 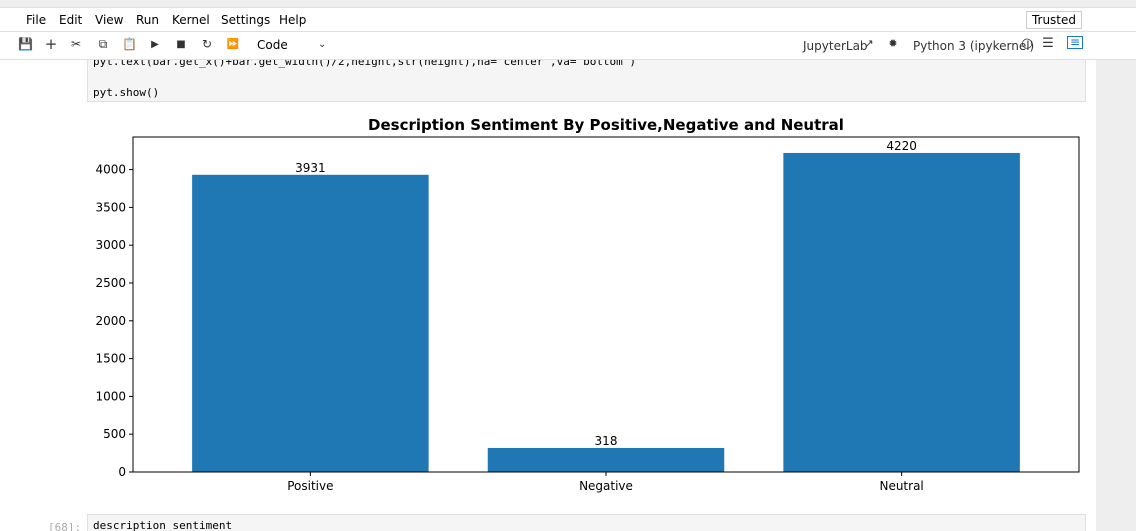 What do you see at coordinates (110, 321) in the screenshot?
I see `y-tick-label: 2000` at bounding box center [110, 321].